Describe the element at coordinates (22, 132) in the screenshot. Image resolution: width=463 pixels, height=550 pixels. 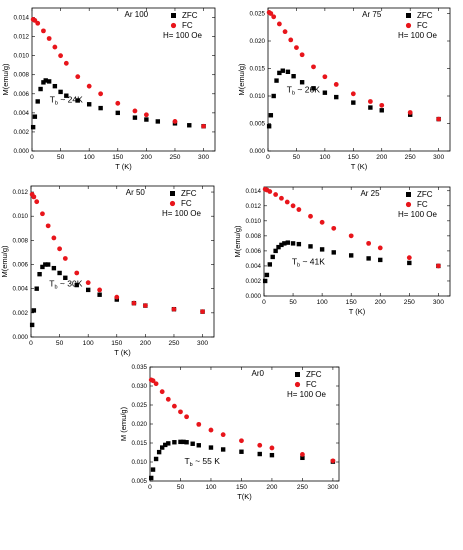
I see `y-tick-label: 0.002` at that location.